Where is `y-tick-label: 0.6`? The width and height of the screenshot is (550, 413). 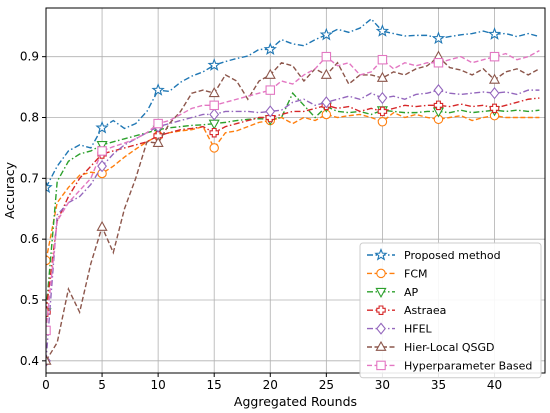 y-tick-label: 0.6 is located at coordinates (29, 239).